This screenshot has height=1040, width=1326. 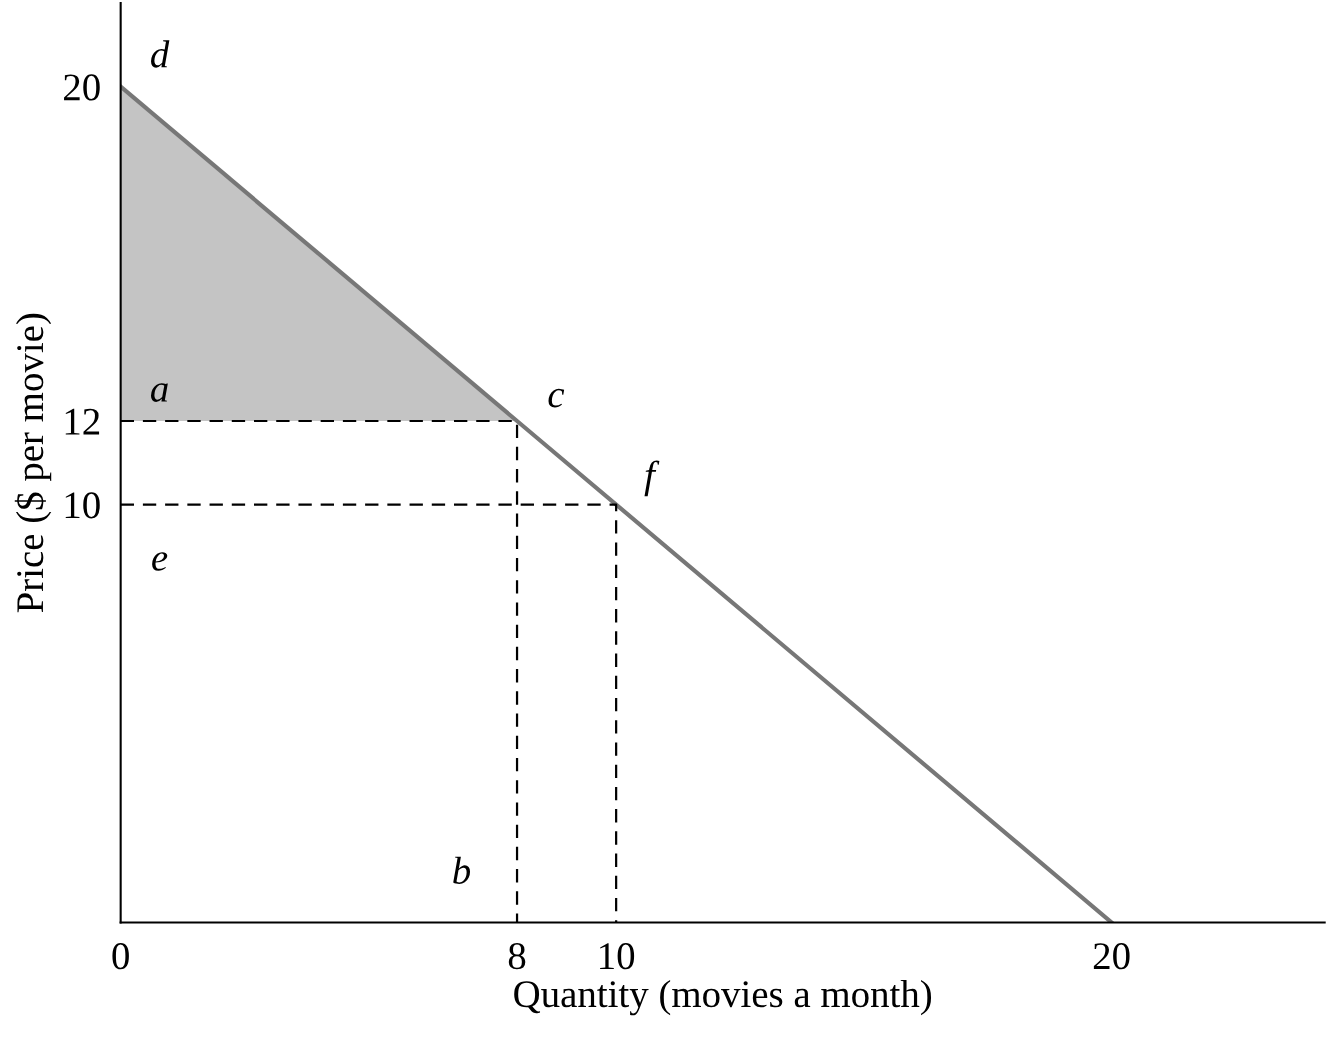 What do you see at coordinates (462, 870) in the screenshot?
I see `annotation: b` at bounding box center [462, 870].